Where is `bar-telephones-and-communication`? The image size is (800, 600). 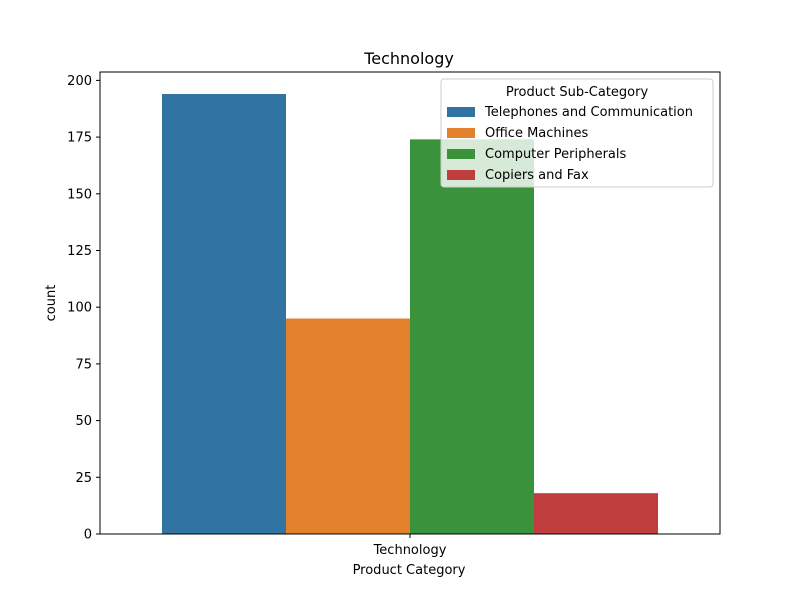
bar-telephones-and-communication is located at coordinates (224, 314).